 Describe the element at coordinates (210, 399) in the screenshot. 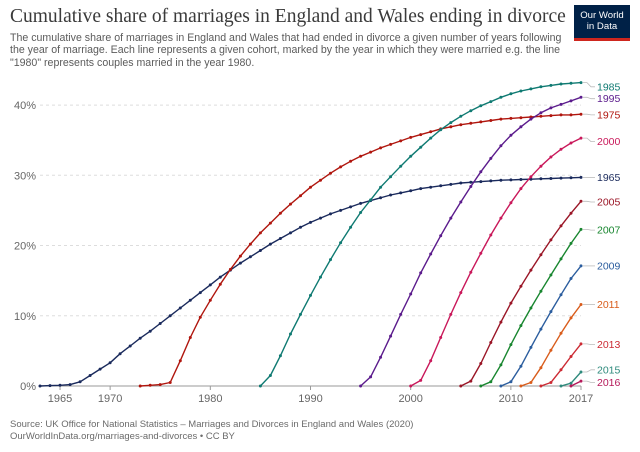

I see `x-tick-label: 1980` at that location.